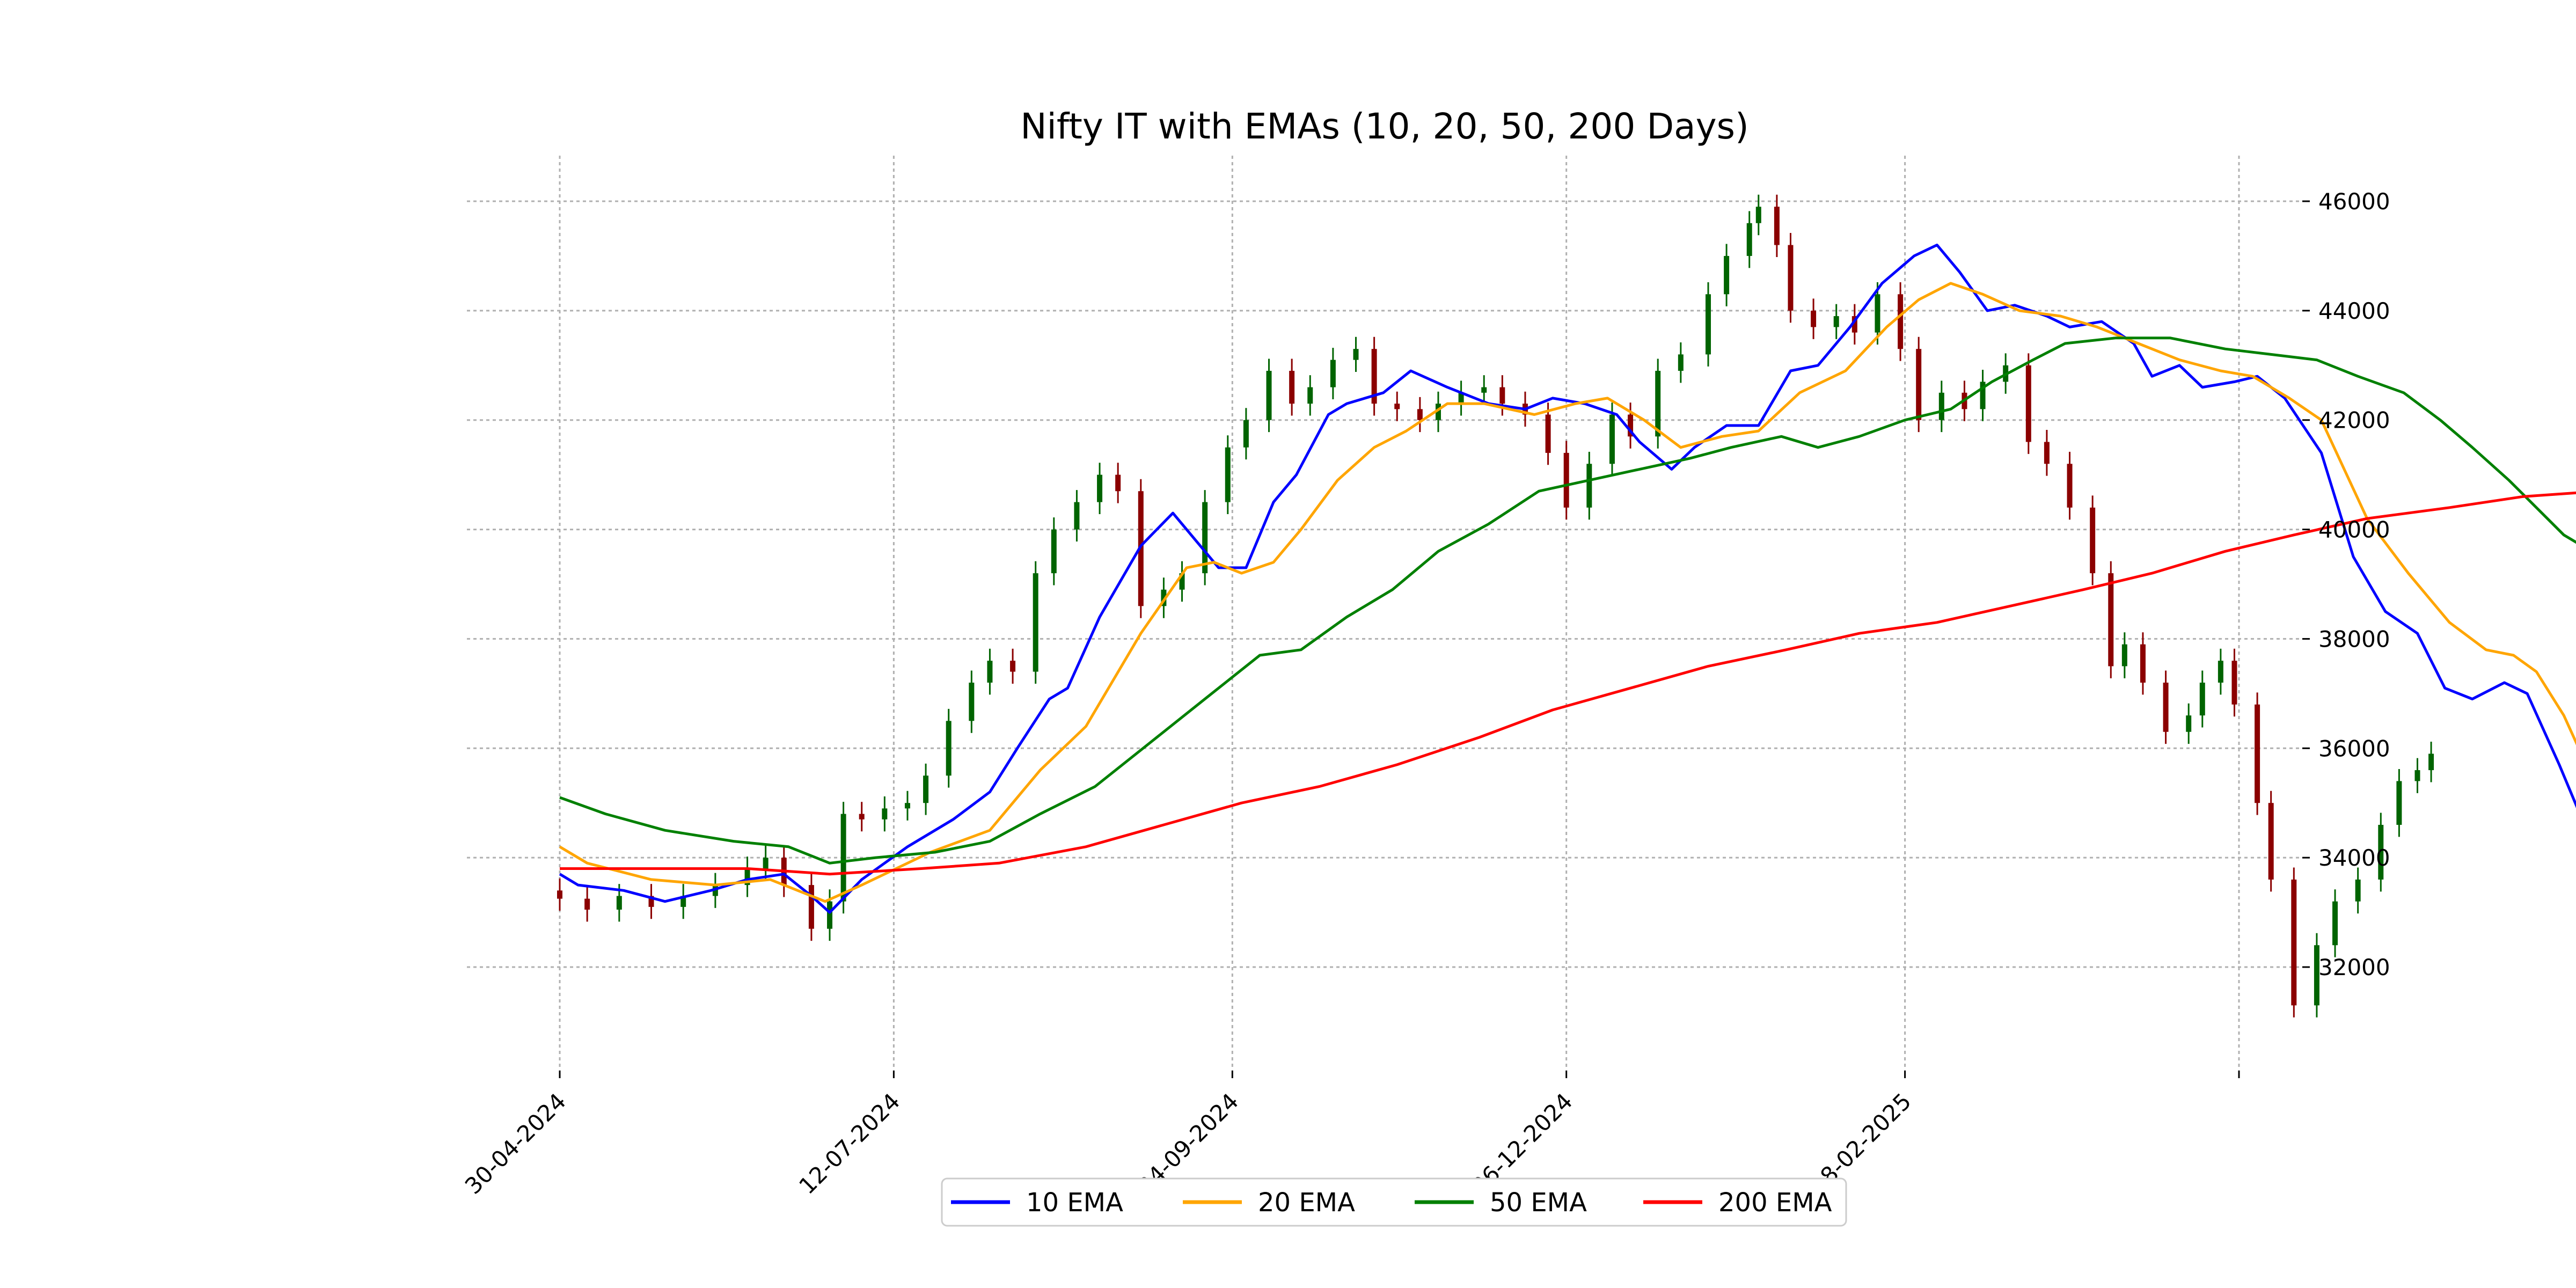 The image size is (2576, 1288). What do you see at coordinates (1074, 1203) in the screenshot?
I see `legend-label: 10 EMA` at bounding box center [1074, 1203].